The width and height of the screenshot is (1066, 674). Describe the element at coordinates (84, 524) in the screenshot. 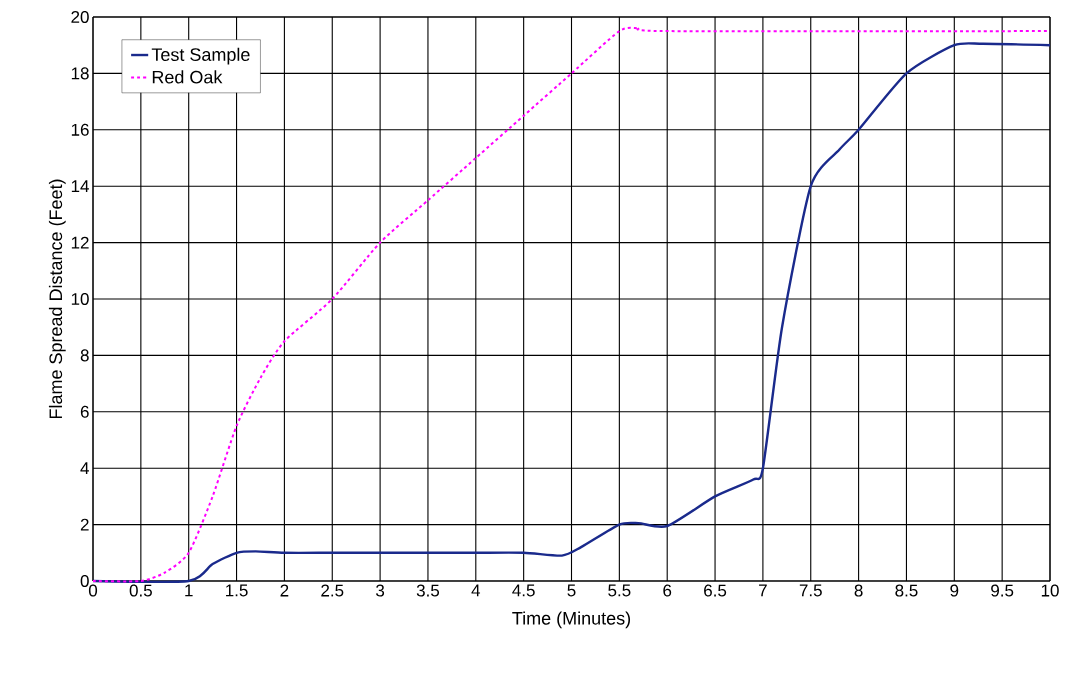

I see `y-tick-label: 2` at that location.